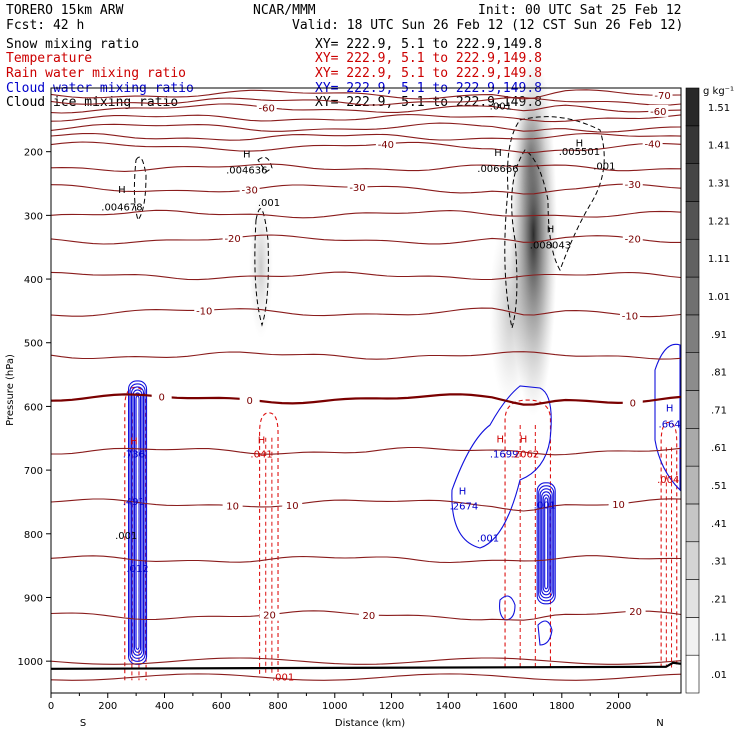 This screenshot has width=740, height=740. I want to click on extrema-label: .491, so click(134, 502).